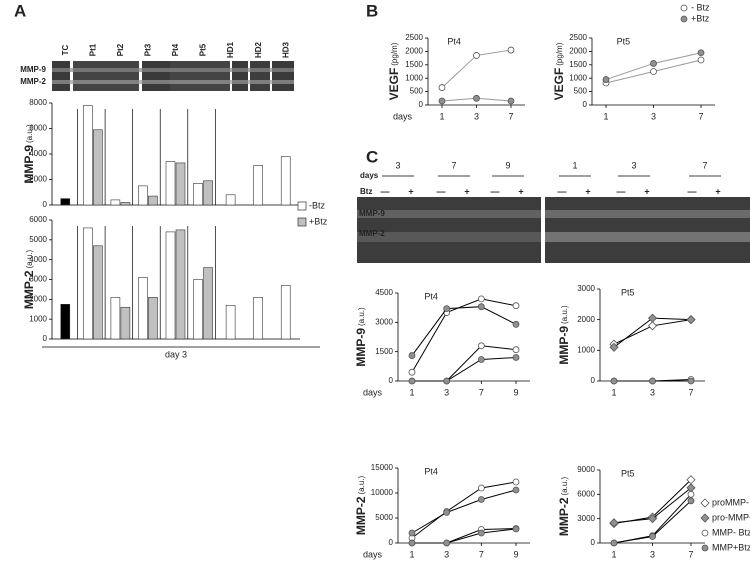 This screenshot has width=750, height=563. I want to click on gel-label: MMP-2, so click(33, 81).